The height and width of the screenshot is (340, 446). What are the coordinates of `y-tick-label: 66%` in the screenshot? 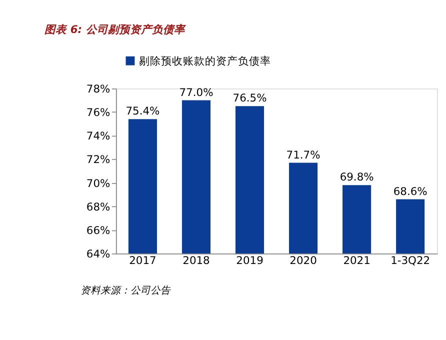 It's located at (98, 230).